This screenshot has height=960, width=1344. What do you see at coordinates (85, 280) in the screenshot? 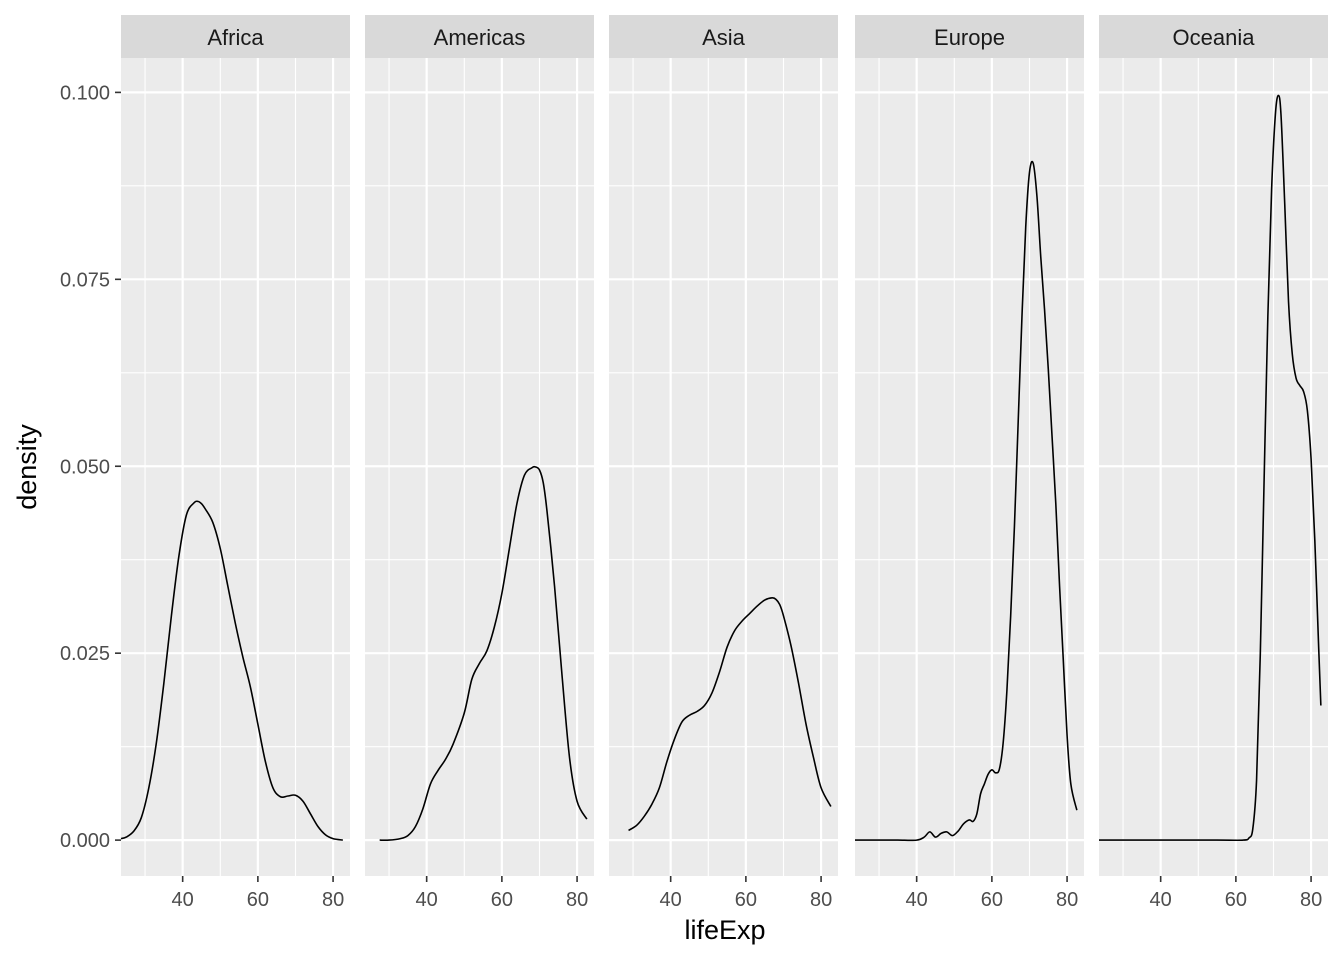
I see `y-tick-label: 0.075` at bounding box center [85, 280].